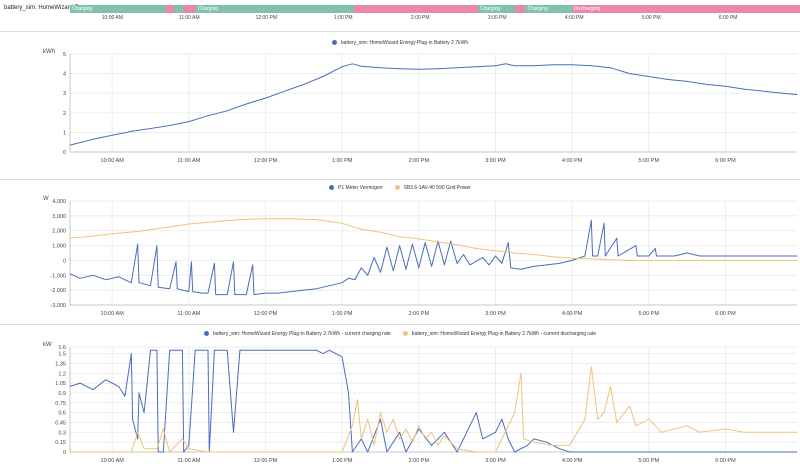  I want to click on y-tick-label: 4,000, so click(59, 202).